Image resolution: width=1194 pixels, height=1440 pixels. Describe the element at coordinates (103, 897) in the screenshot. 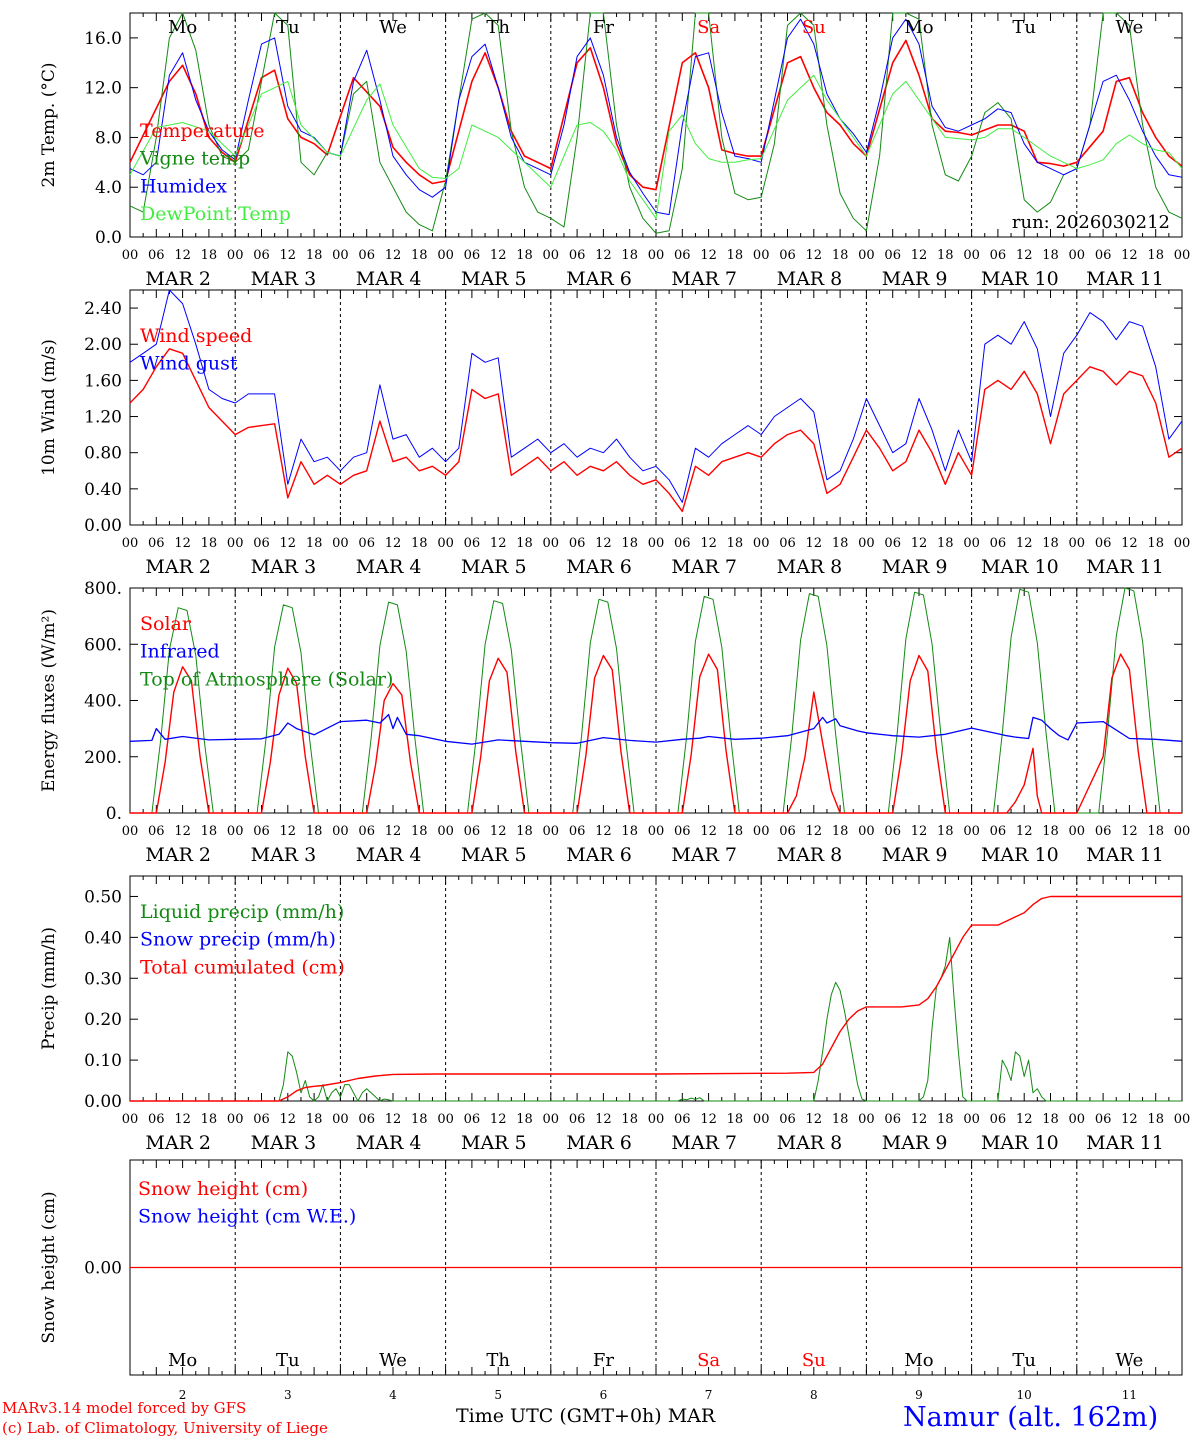

I see `precip-y-tick-label: 0.50` at that location.